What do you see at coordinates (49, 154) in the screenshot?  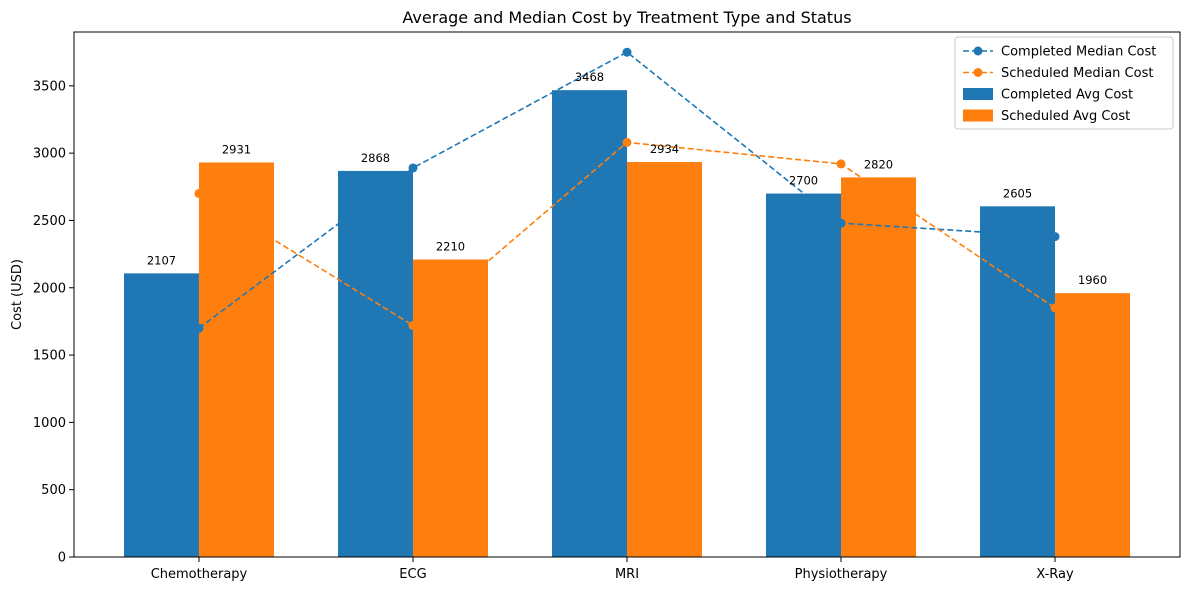 I see `y-tick-label: 3000` at bounding box center [49, 154].